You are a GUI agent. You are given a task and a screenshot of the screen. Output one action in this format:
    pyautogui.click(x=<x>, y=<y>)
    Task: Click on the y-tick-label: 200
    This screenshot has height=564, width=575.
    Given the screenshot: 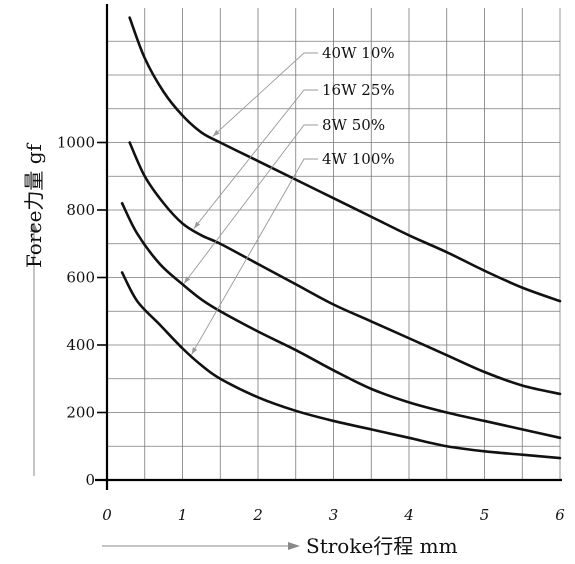 What is the action you would take?
    pyautogui.click(x=80, y=413)
    